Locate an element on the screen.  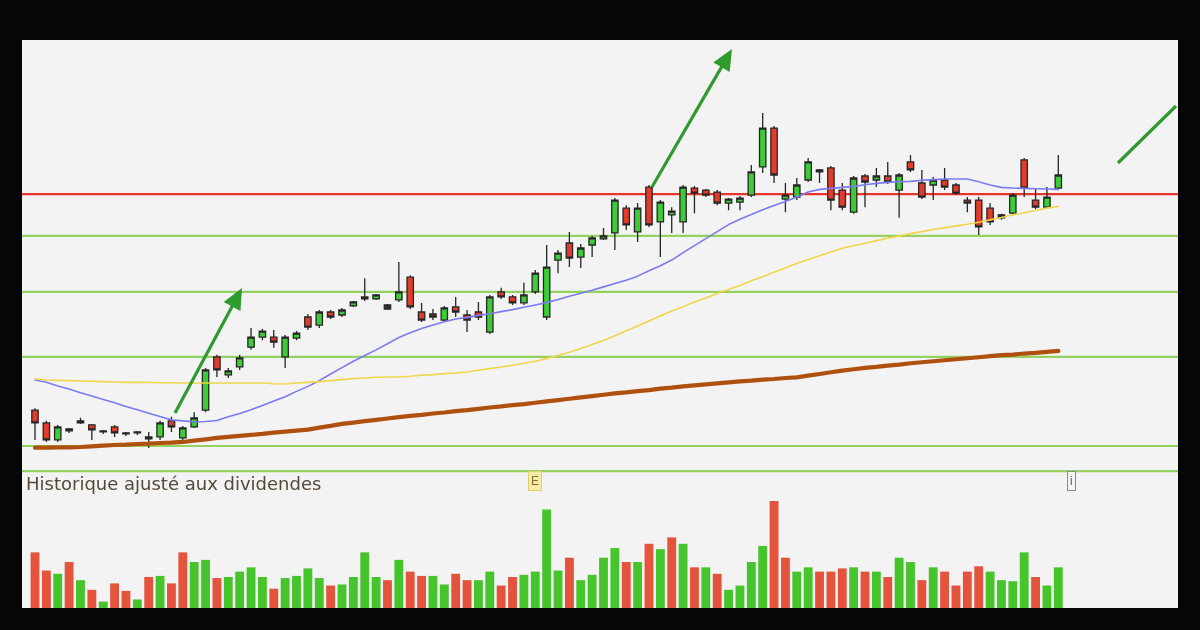
text: E is located at coordinates (535, 481).